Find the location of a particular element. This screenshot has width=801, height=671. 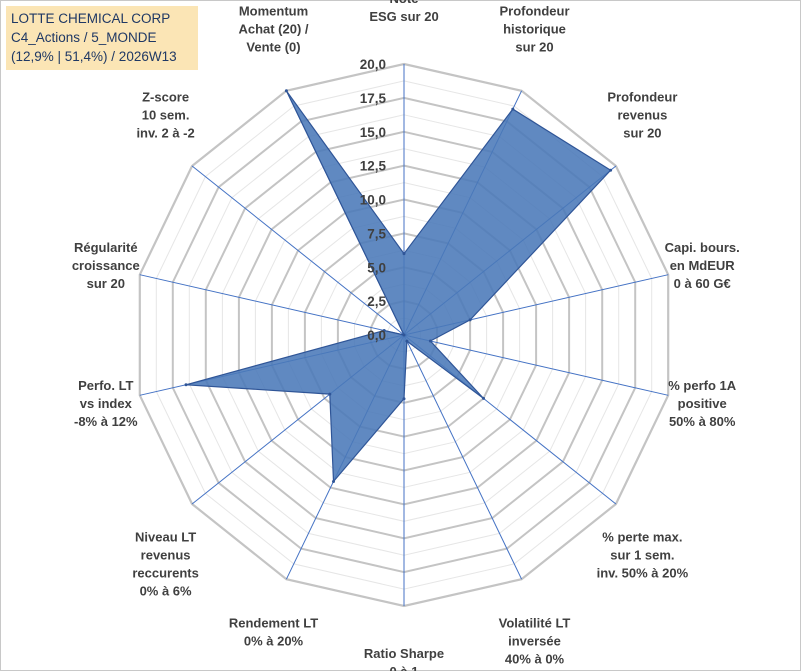

axis-label-line: inversée is located at coordinates (534, 640).